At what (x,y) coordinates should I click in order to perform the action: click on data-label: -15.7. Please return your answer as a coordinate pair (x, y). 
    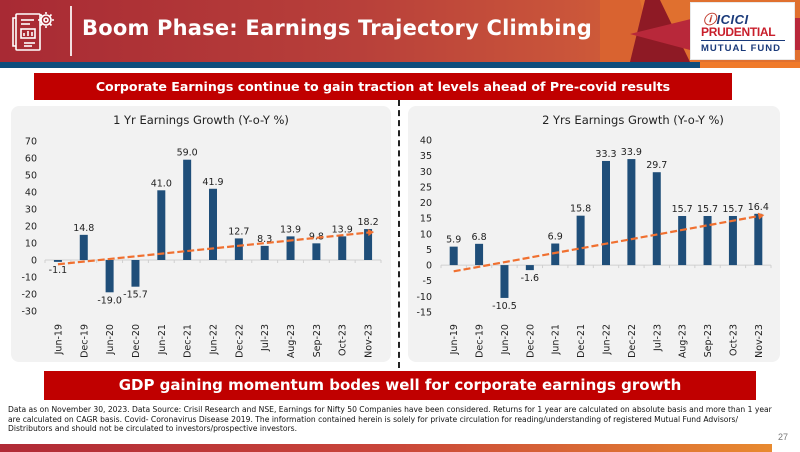
    Looking at the image, I should click on (135, 295).